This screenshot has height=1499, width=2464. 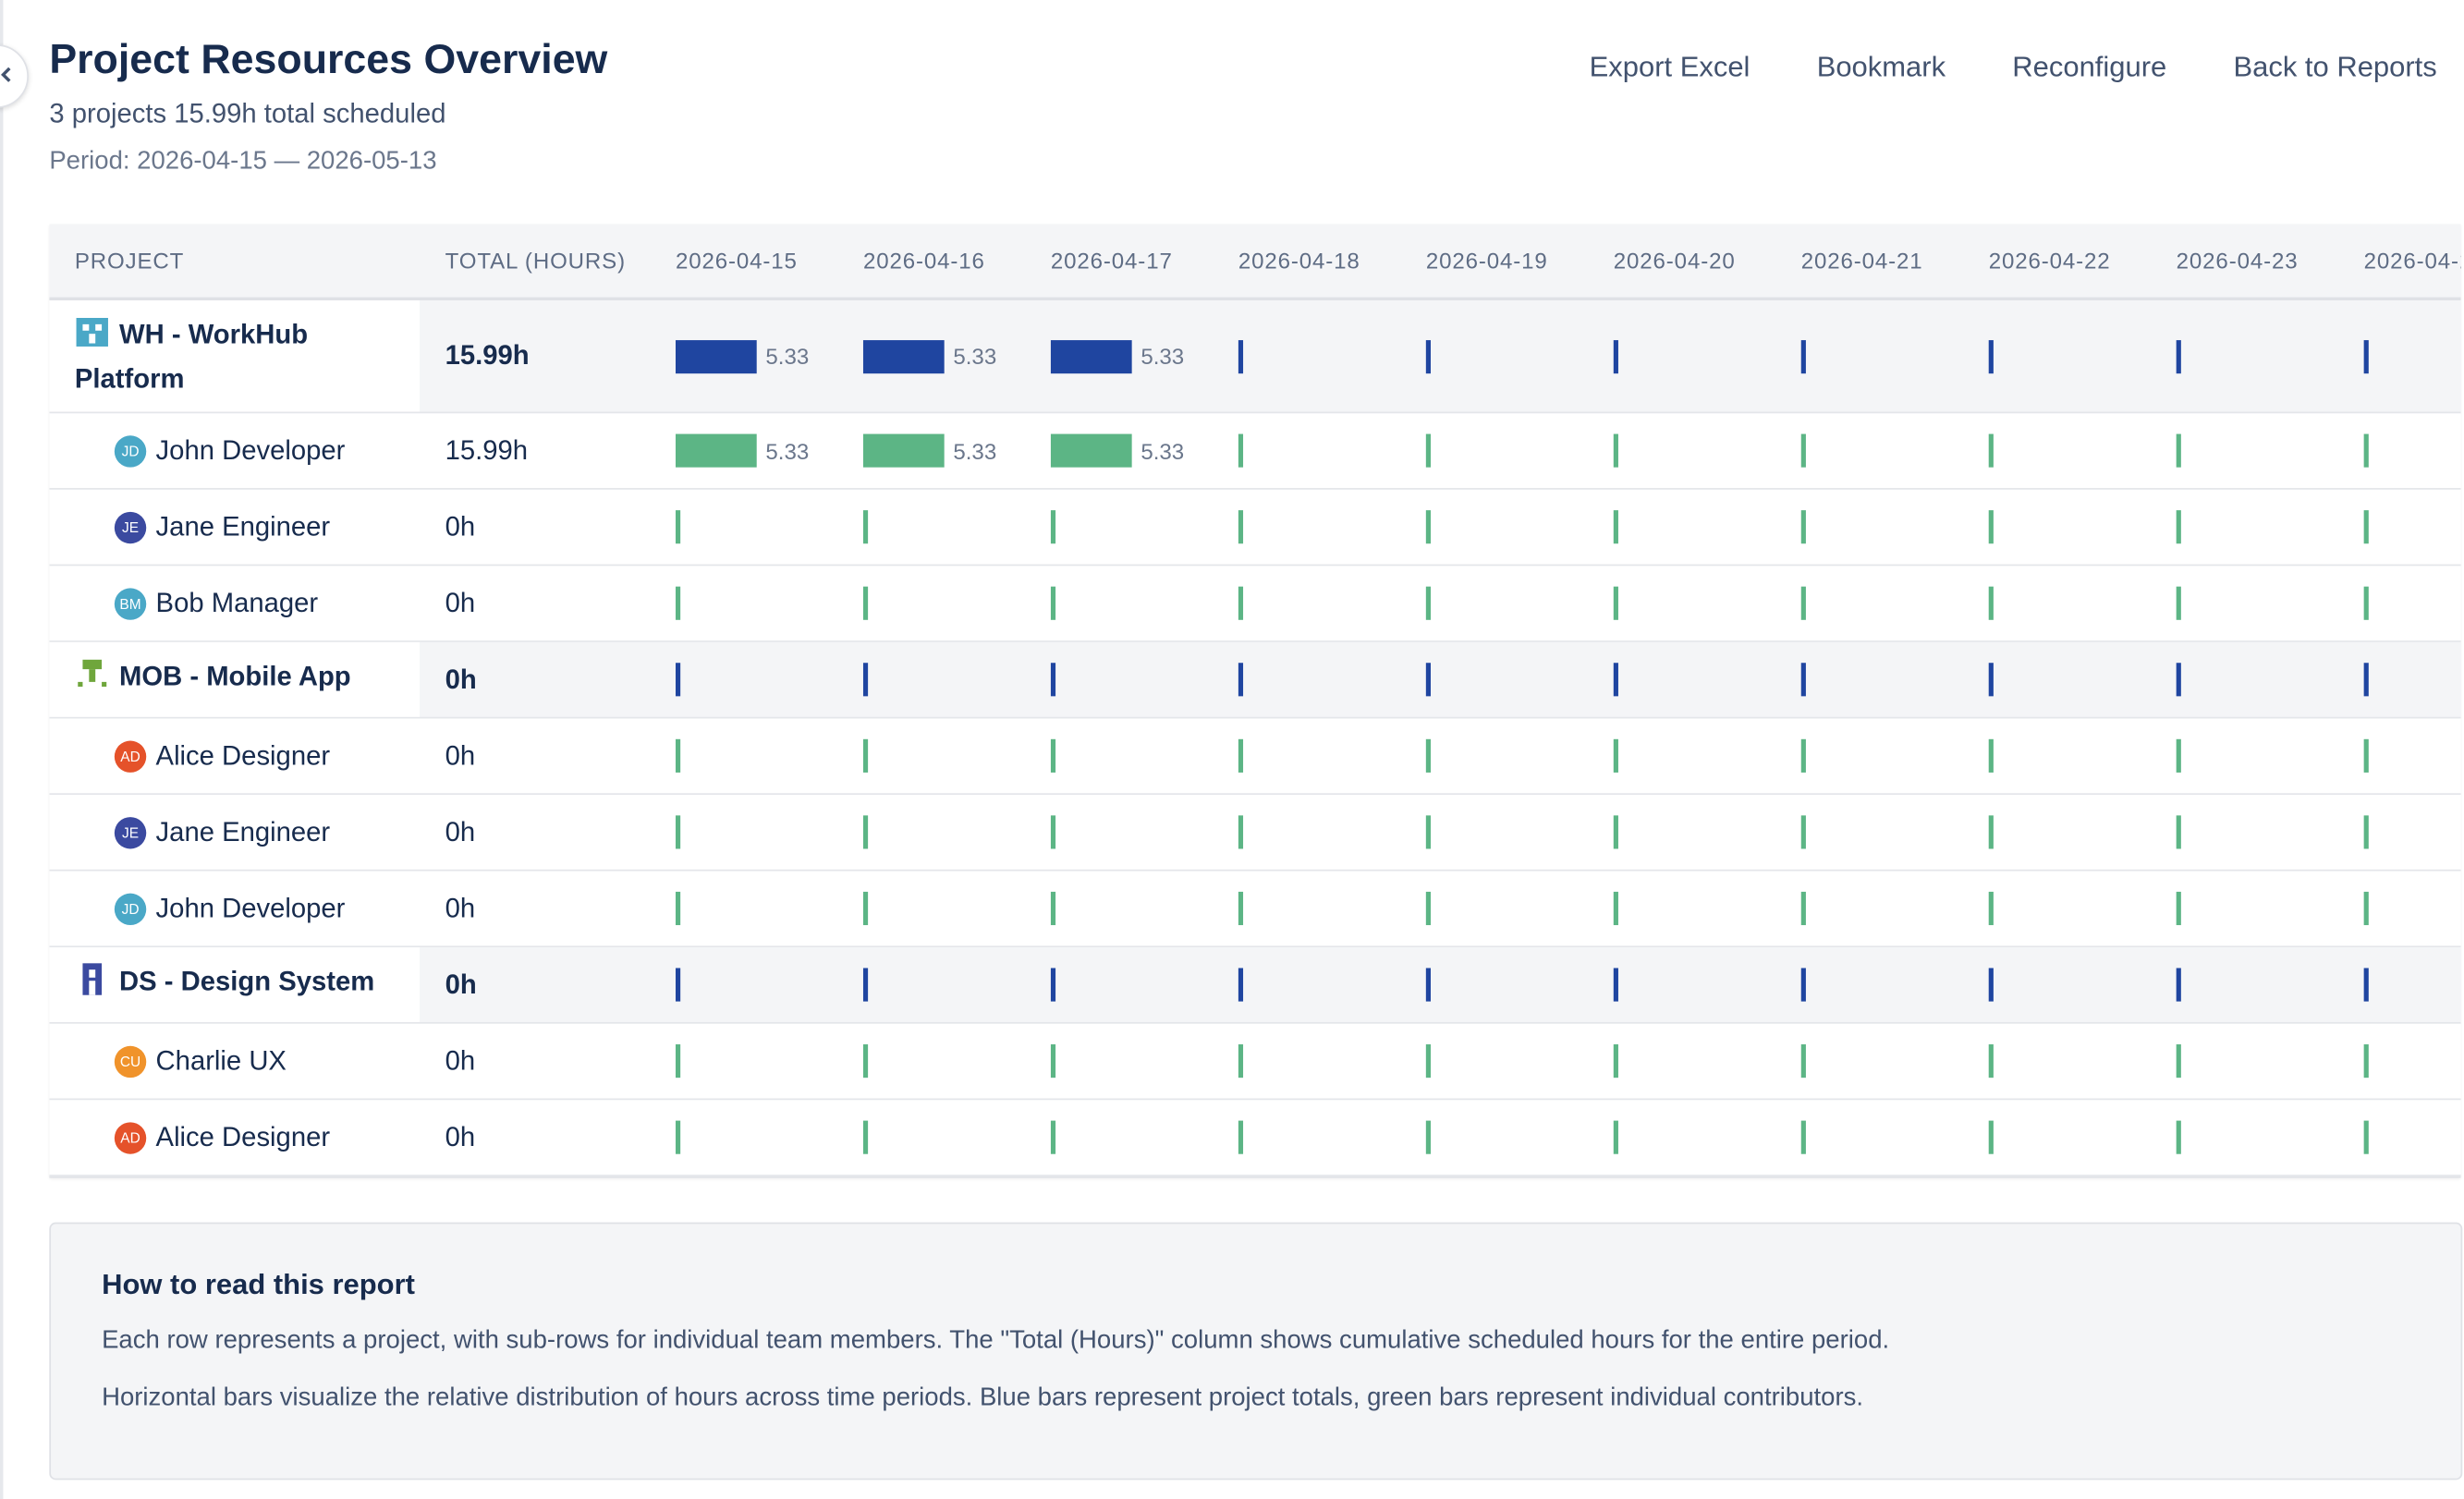 What do you see at coordinates (1299, 261) in the screenshot?
I see `date-header: 2026-04-18` at bounding box center [1299, 261].